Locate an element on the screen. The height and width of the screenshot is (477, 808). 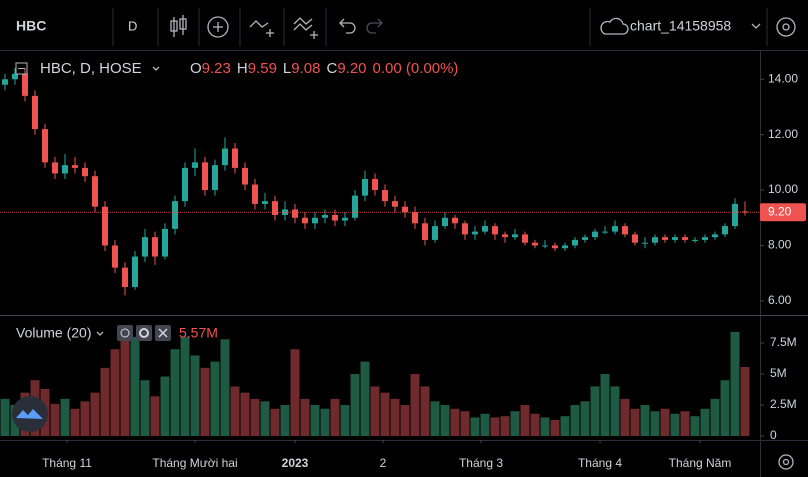
settings-button is located at coordinates (786, 27).